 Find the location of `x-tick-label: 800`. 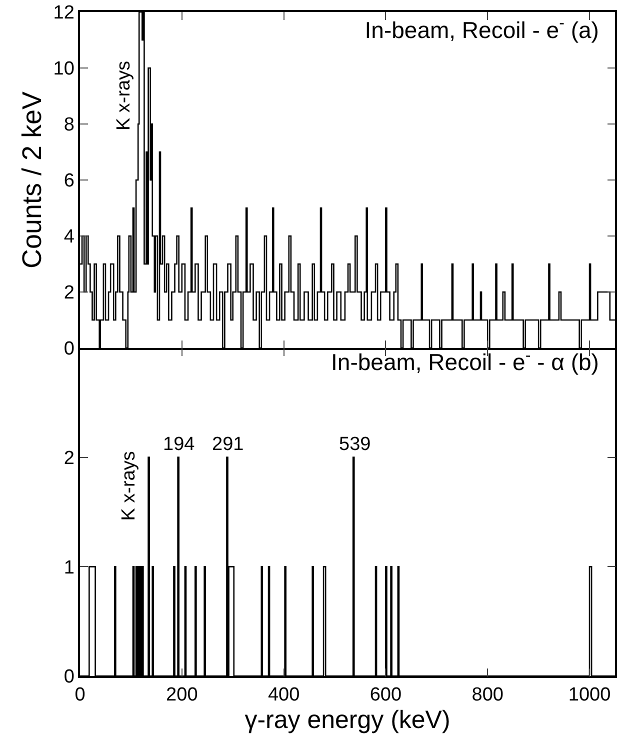

x-tick-label: 800 is located at coordinates (488, 695).